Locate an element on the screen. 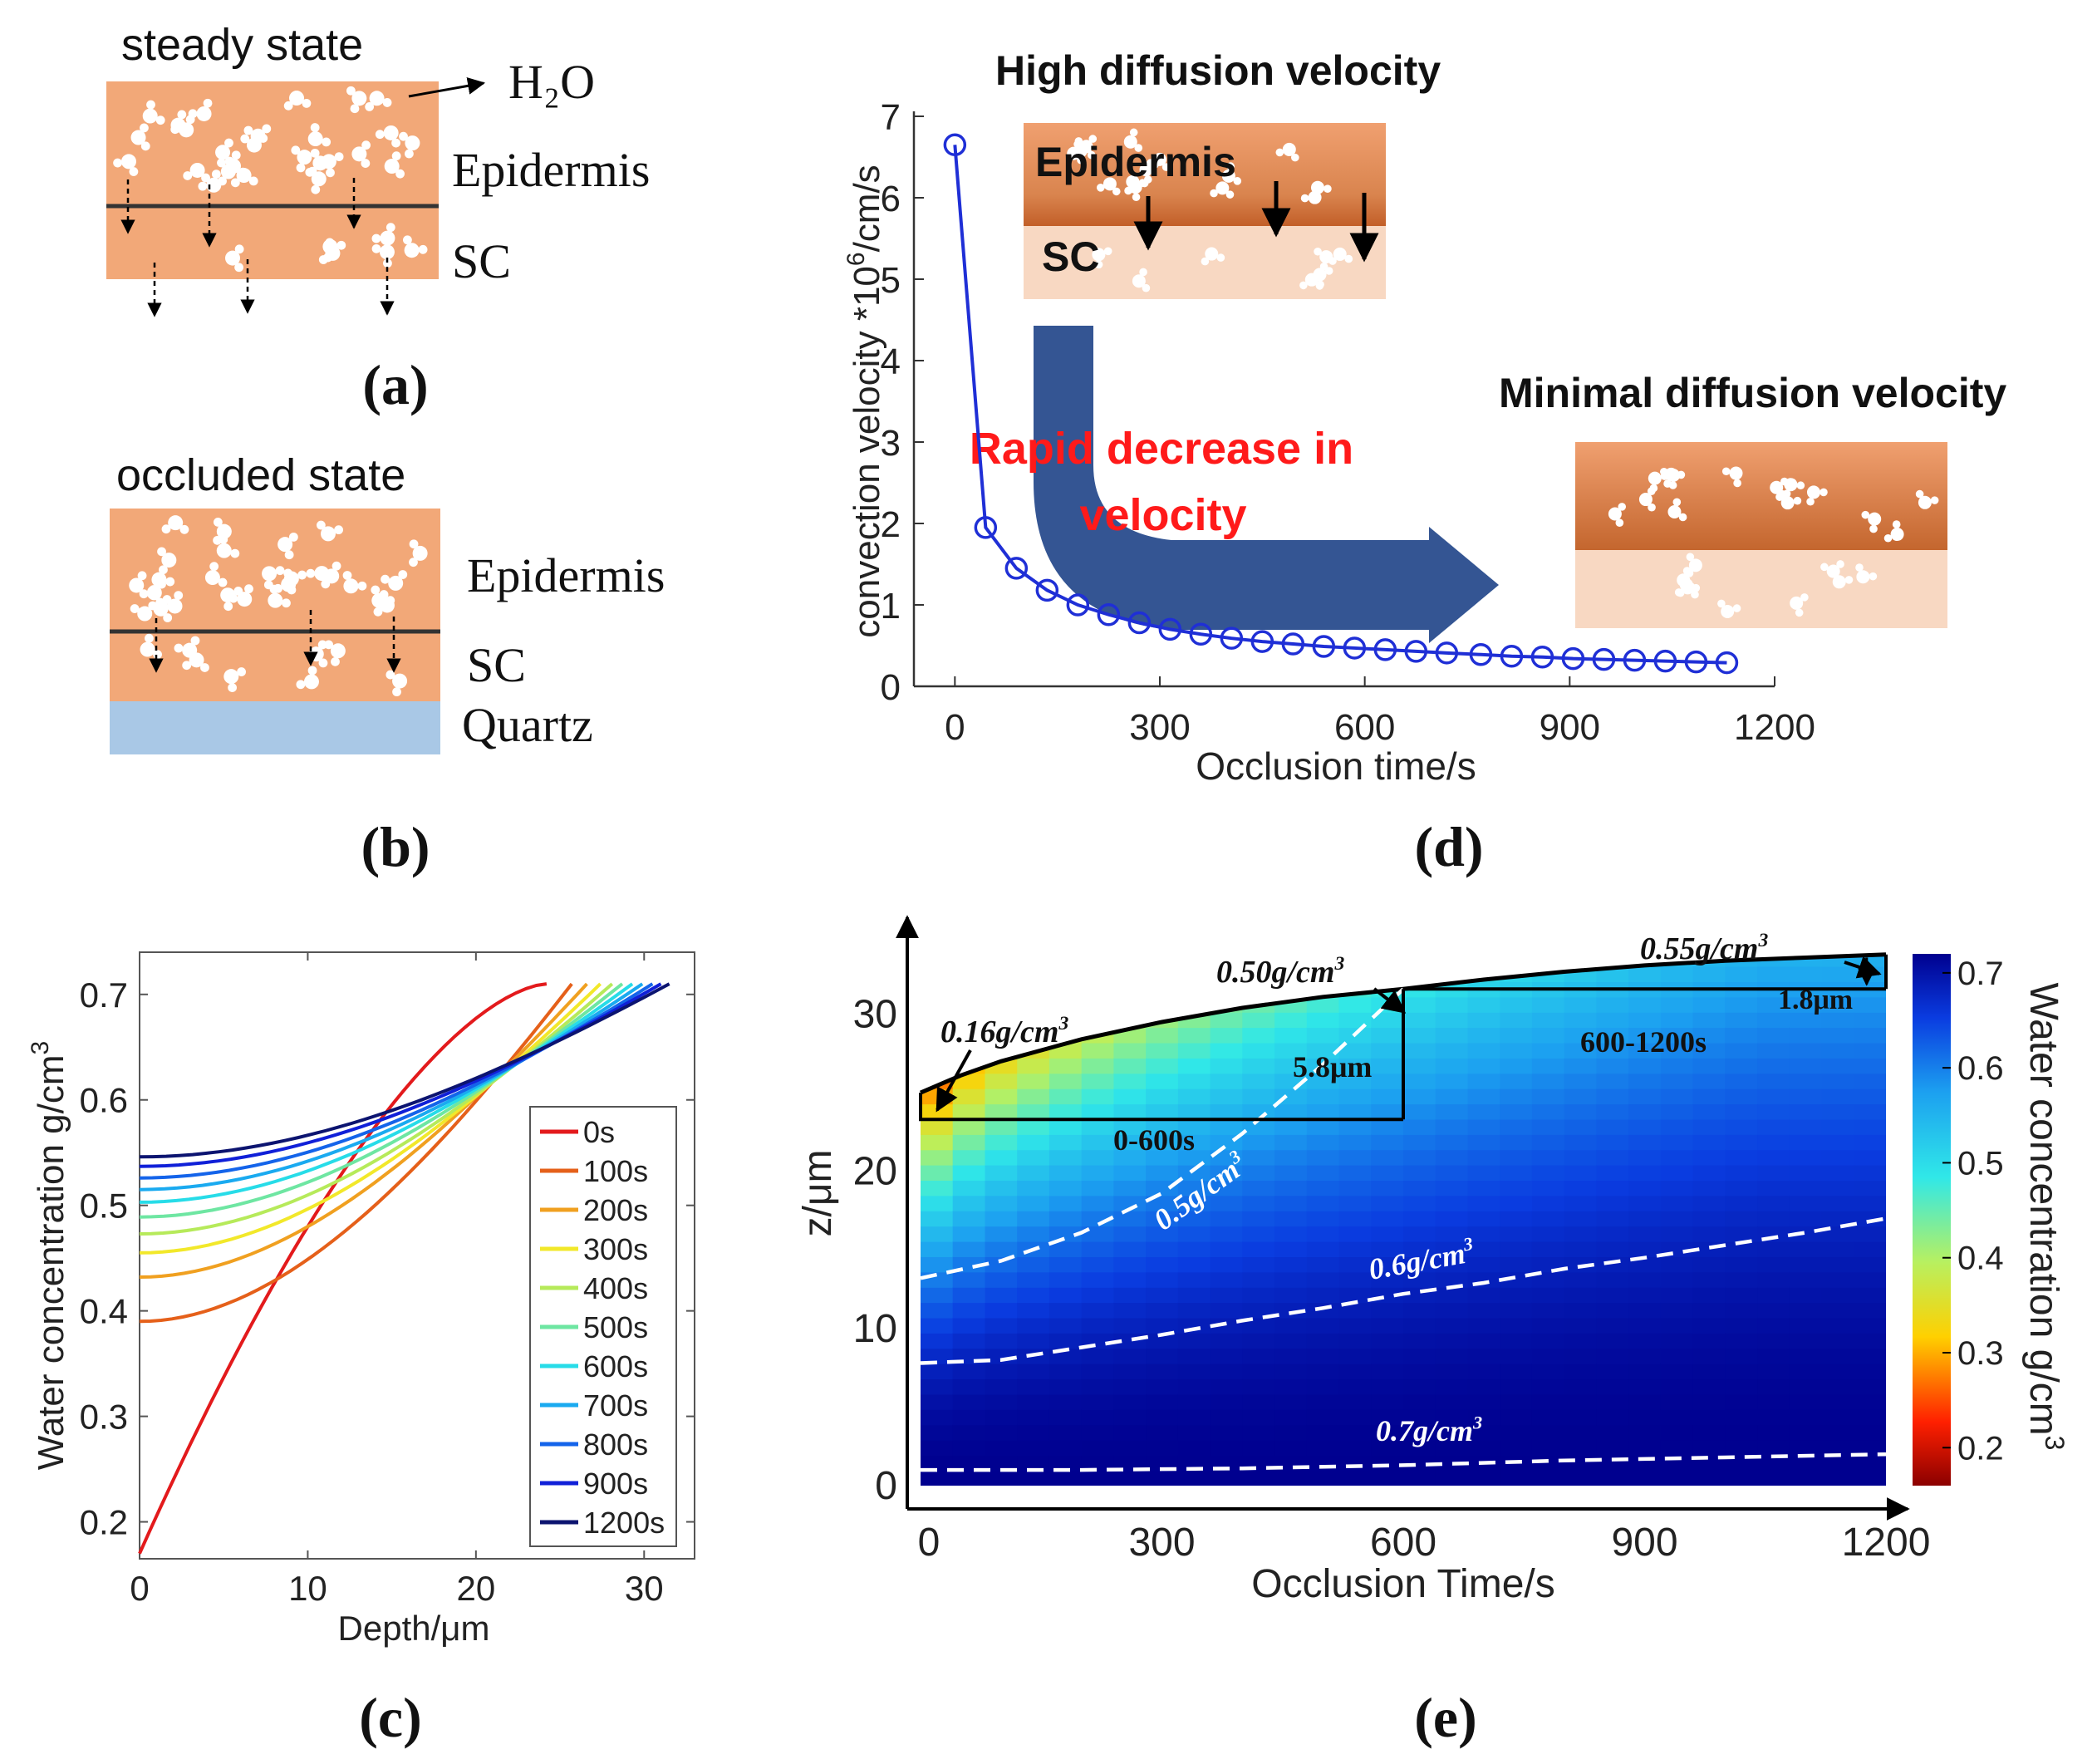 This screenshot has width=2097, height=1764. d-y-tick-label: 3 is located at coordinates (891, 443).